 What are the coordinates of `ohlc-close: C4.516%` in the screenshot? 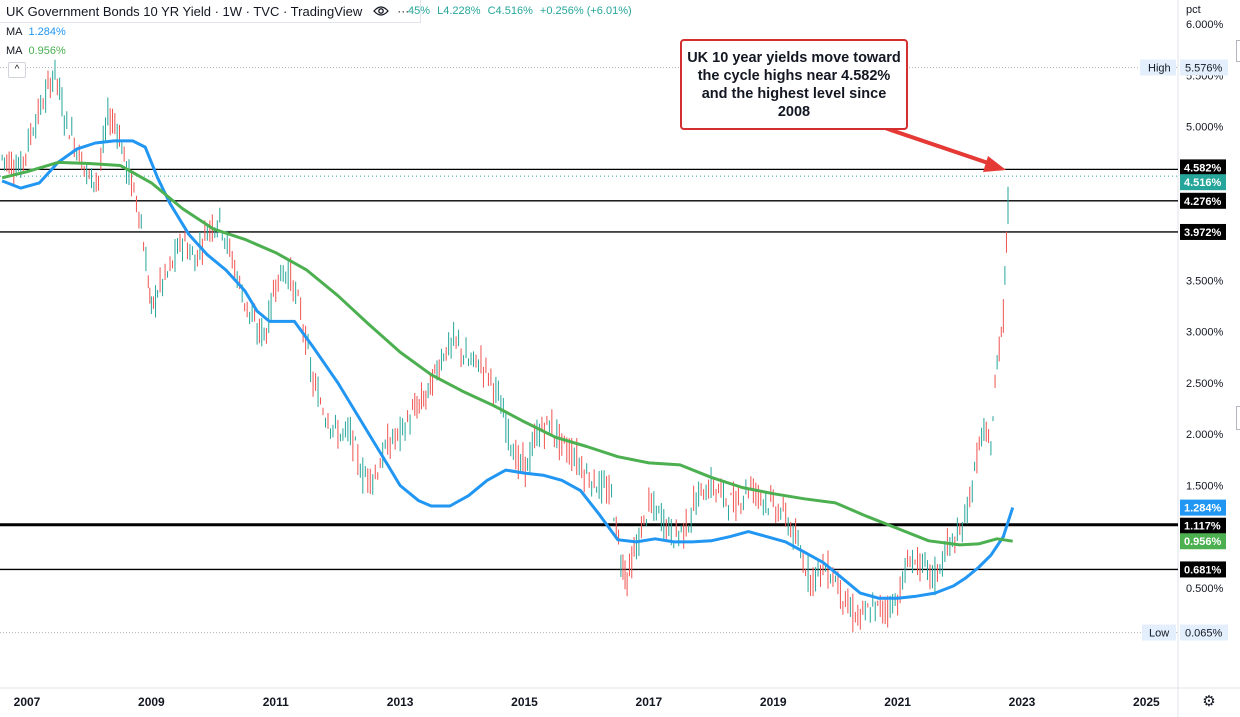 It's located at (510, 11).